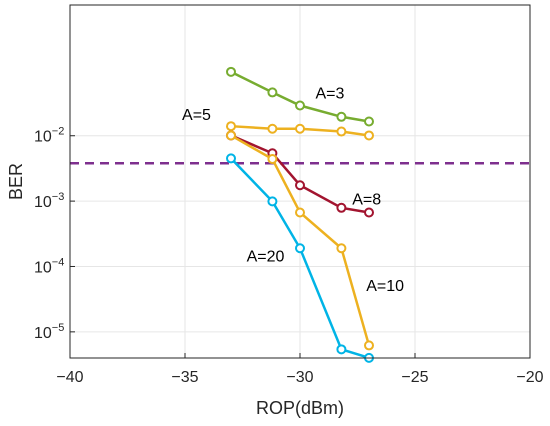  Describe the element at coordinates (299, 377) in the screenshot. I see `x-tick-label: −30` at that location.